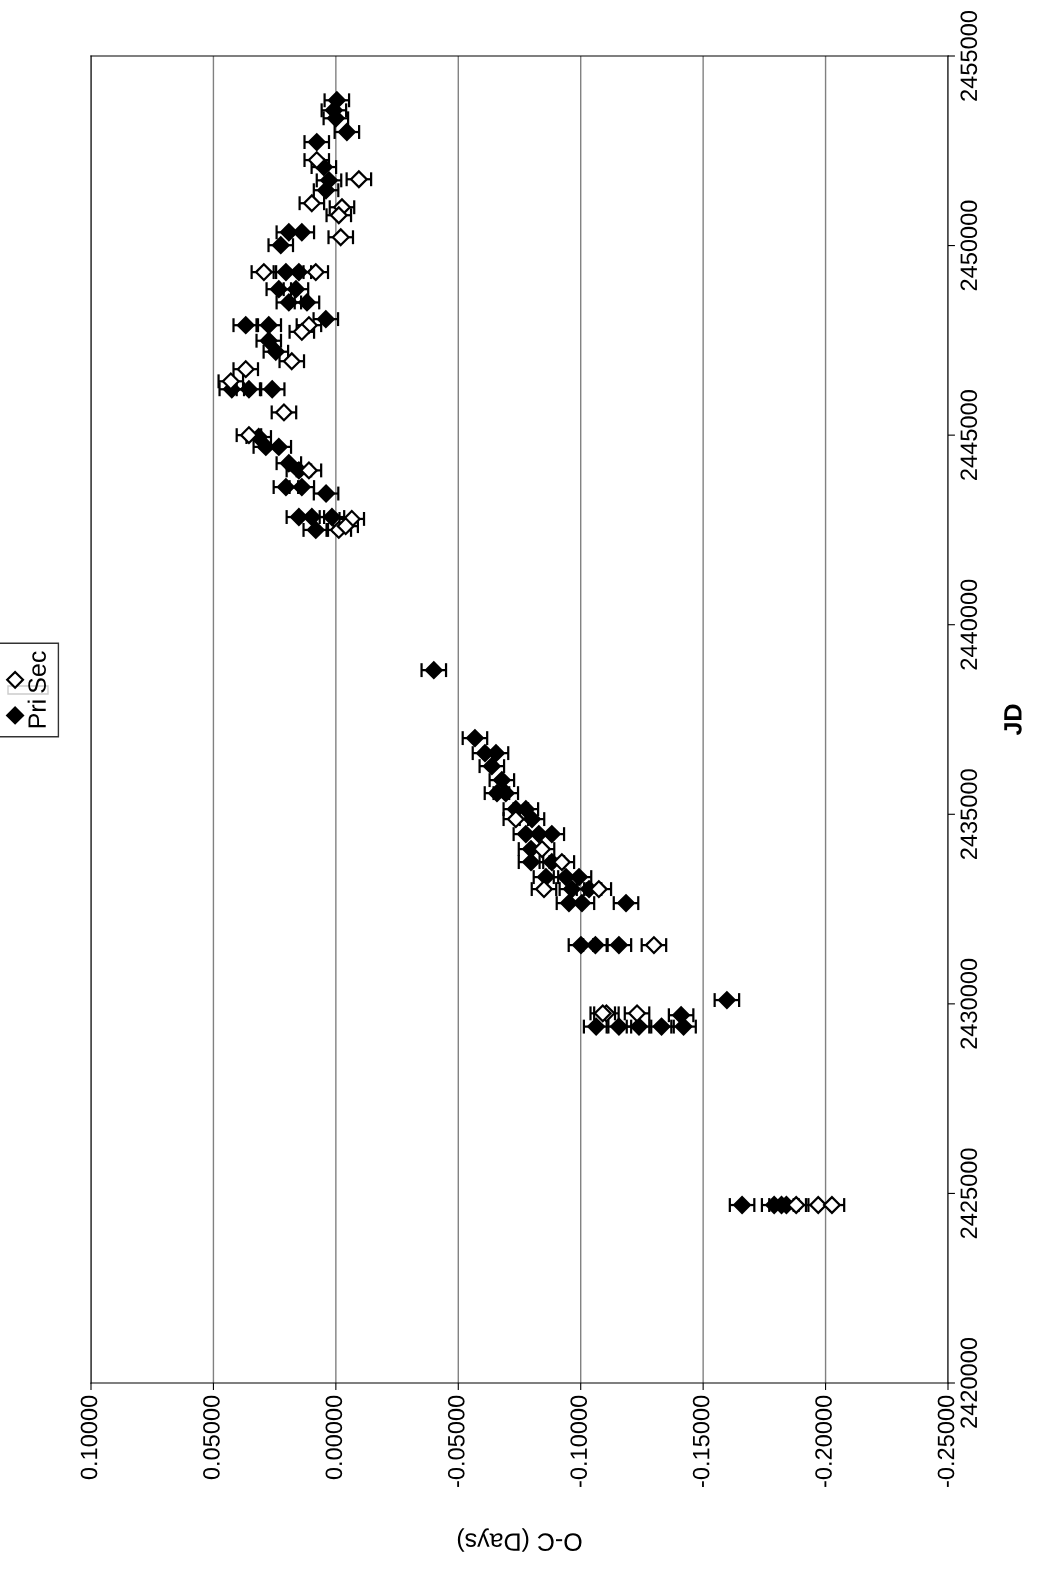 The image size is (1058, 1571). Describe the element at coordinates (36, 714) in the screenshot. I see `legend-label: Pri` at that location.